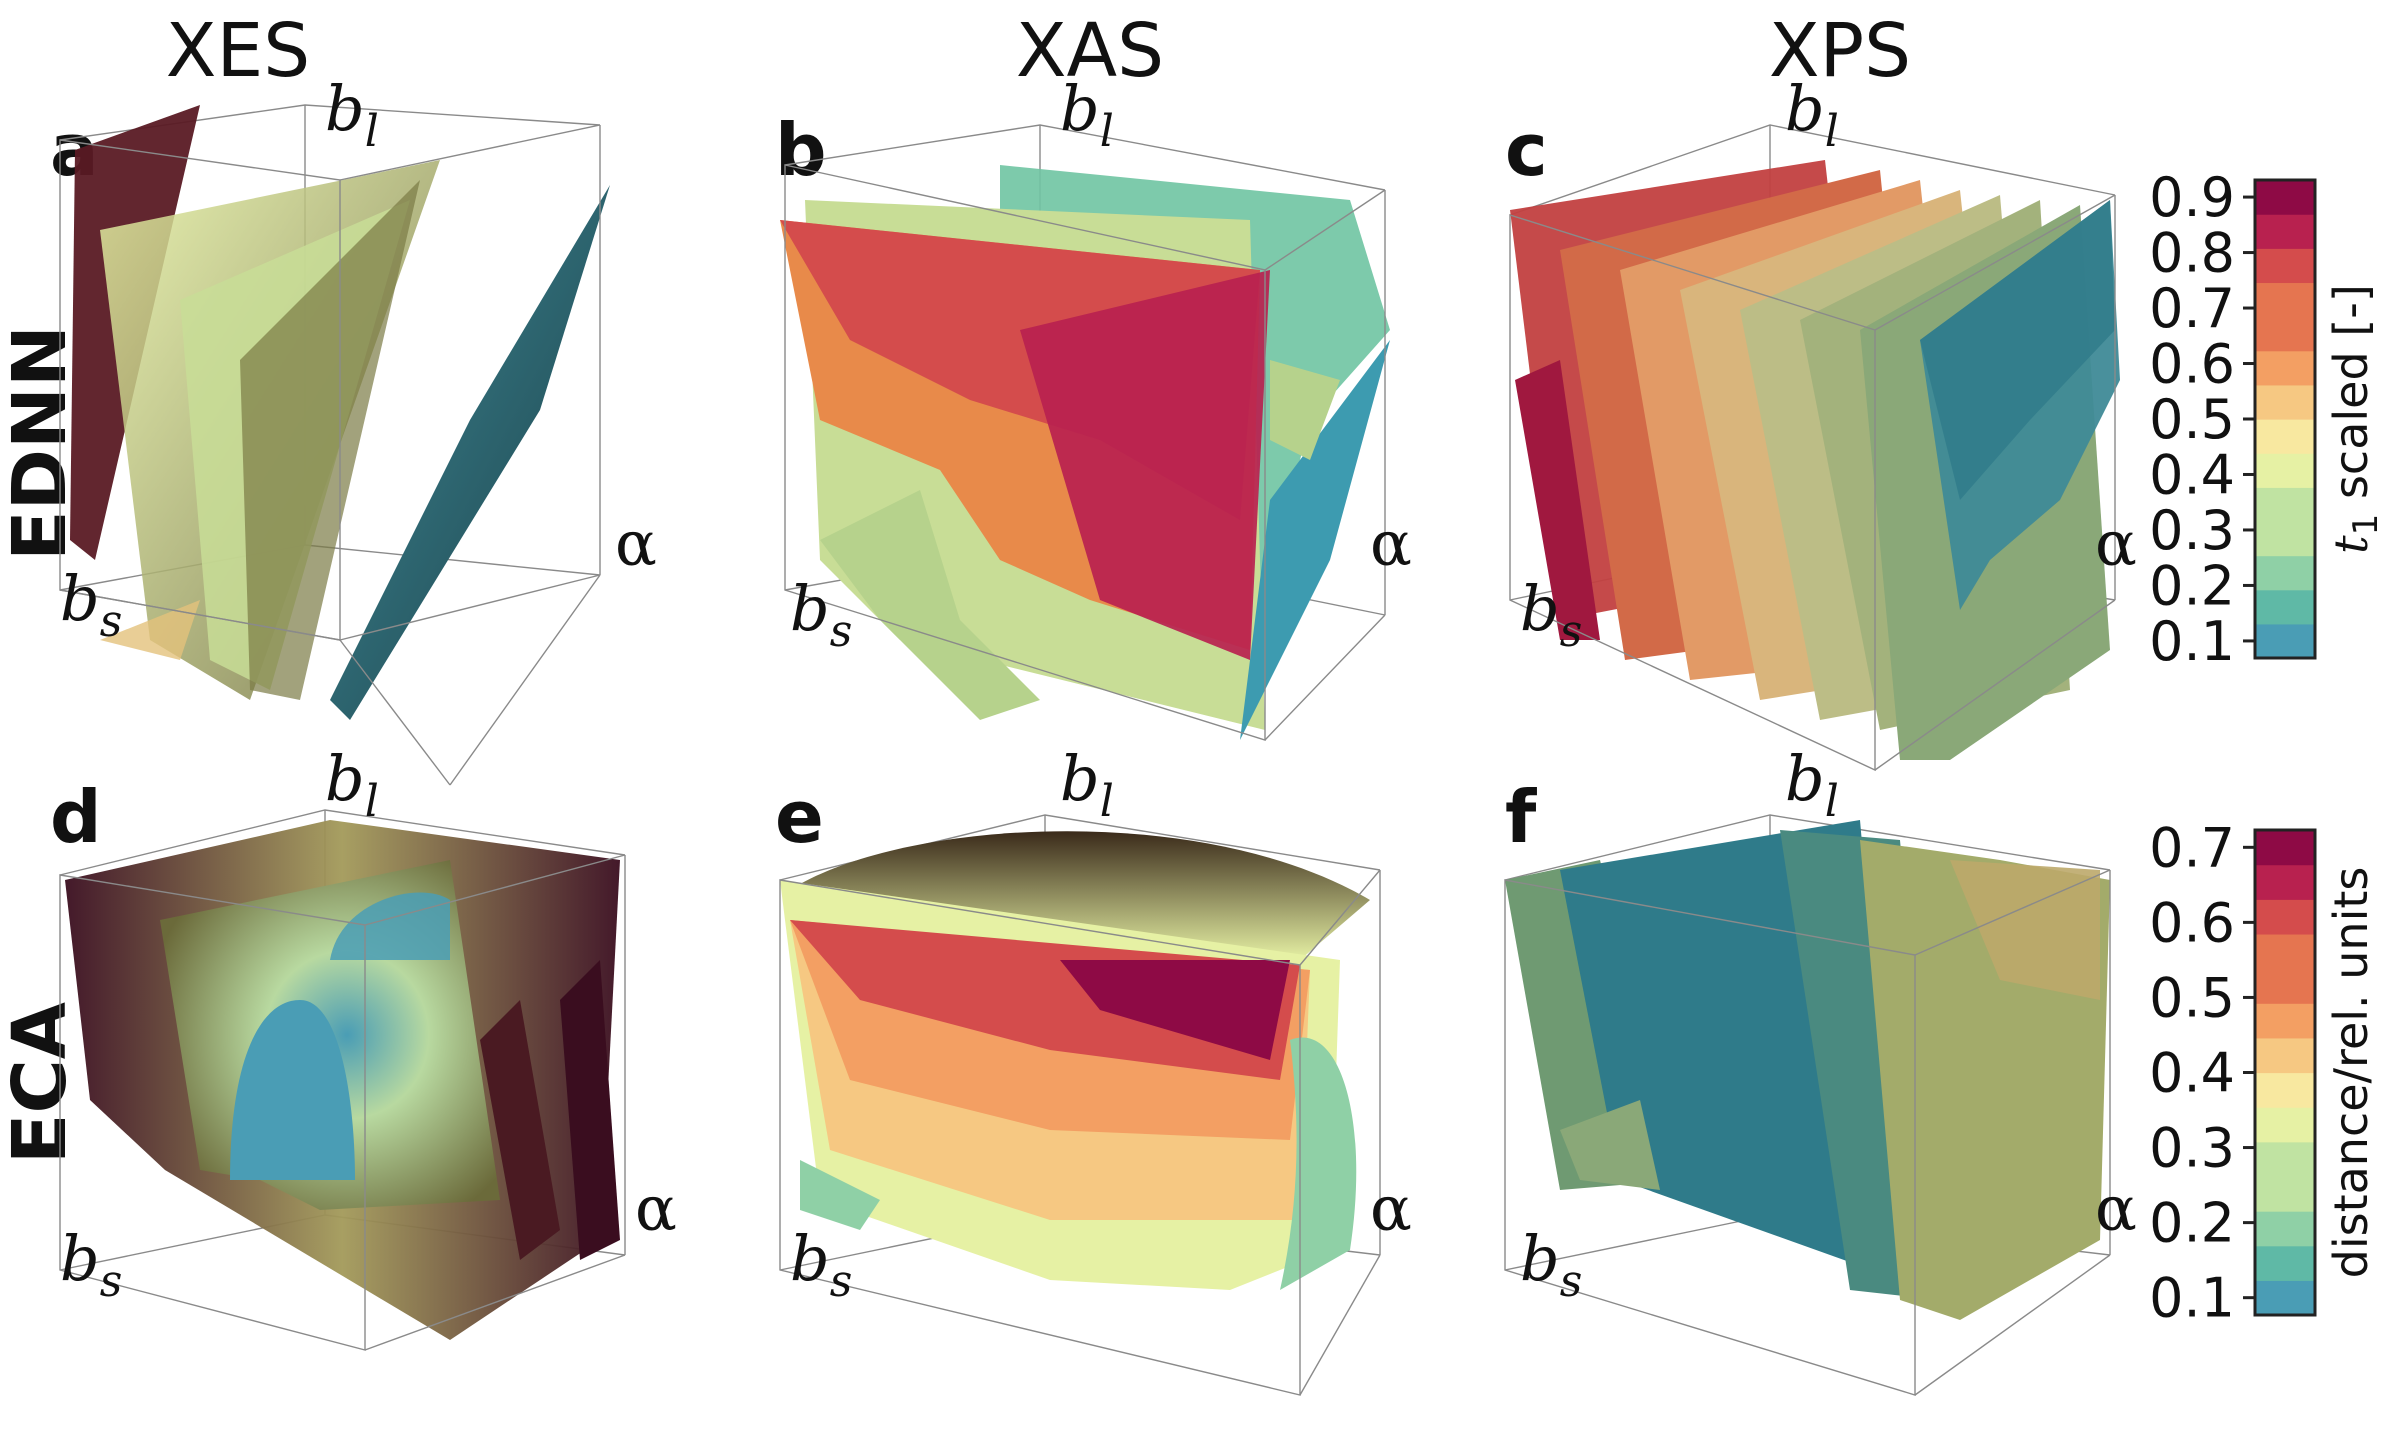  What do you see at coordinates (1526, 150) in the screenshot?
I see `panel-letter-c: c` at bounding box center [1526, 150].